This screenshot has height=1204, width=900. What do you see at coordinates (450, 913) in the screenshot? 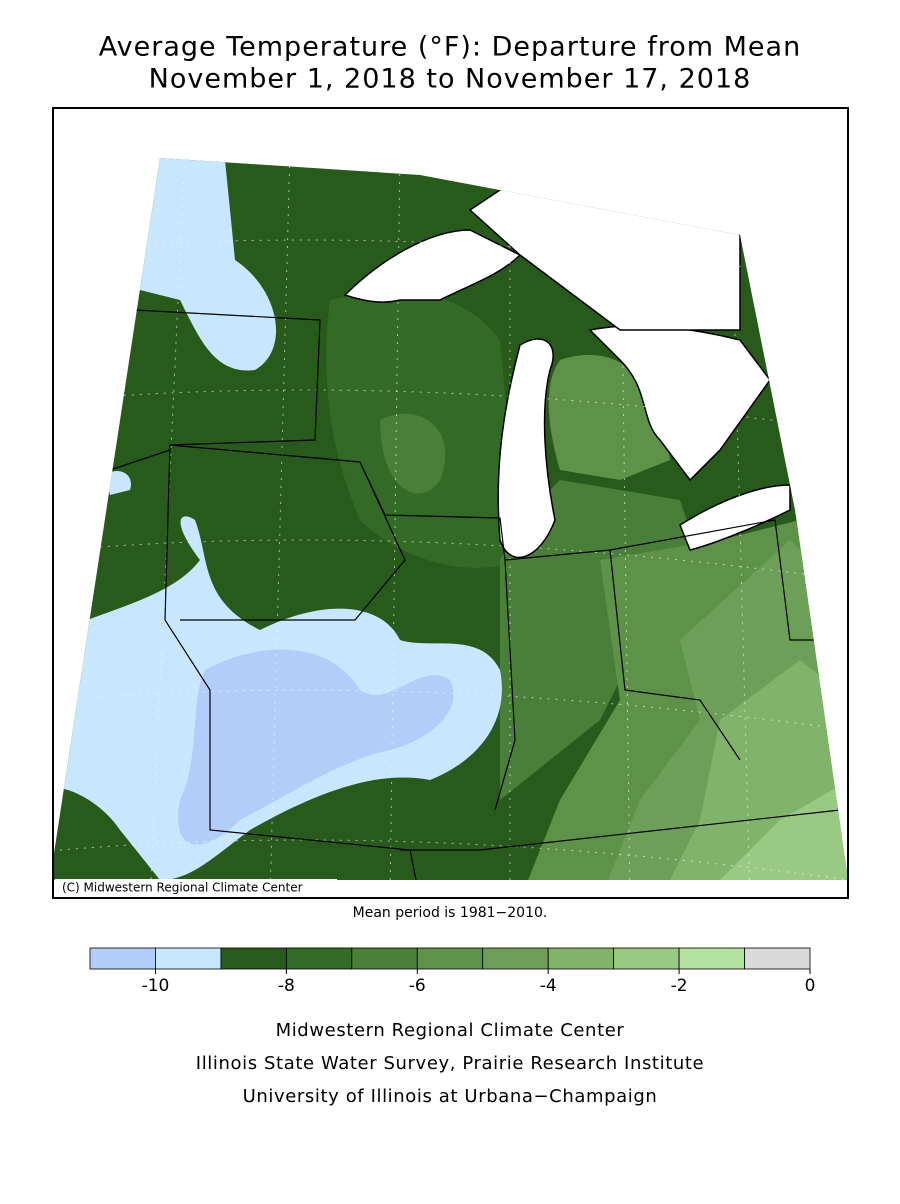
I see `note: Mean period is 1981−2010.` at bounding box center [450, 913].